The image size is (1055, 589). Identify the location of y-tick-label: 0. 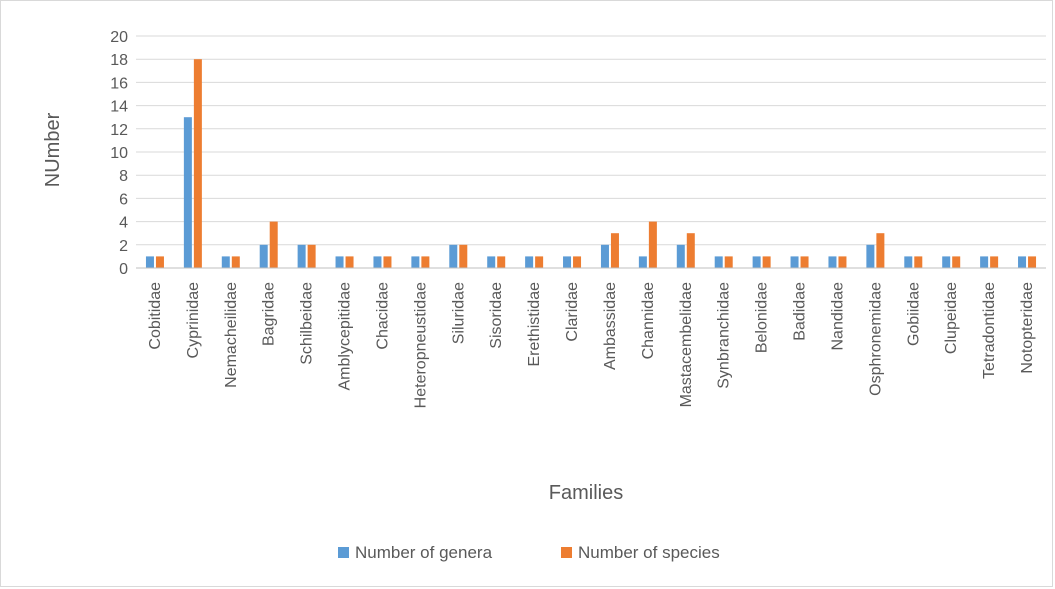
(123, 269).